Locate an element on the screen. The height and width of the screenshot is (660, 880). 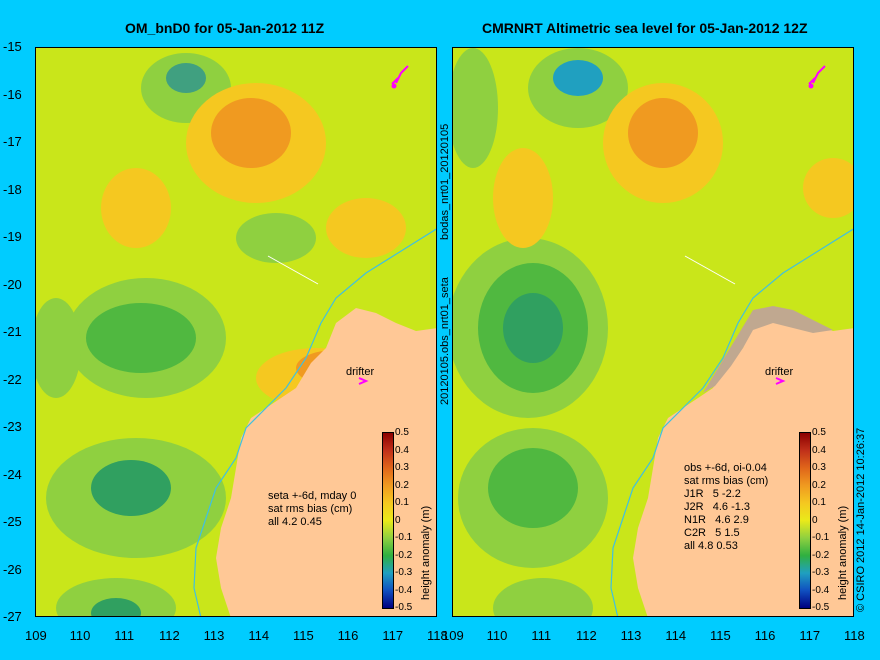
y-tick-label: -20 is located at coordinates (12, 284).